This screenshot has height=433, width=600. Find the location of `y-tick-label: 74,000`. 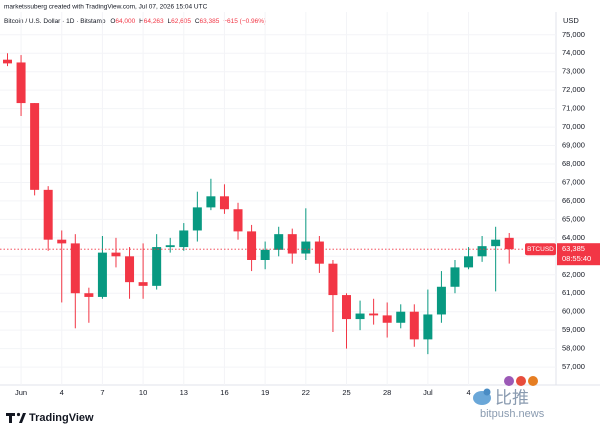

y-tick-label: 74,000 is located at coordinates (573, 52).